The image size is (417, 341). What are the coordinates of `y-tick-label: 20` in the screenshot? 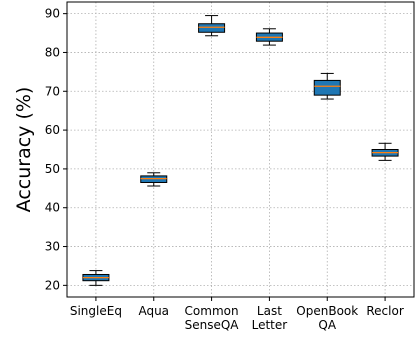 It's located at (52, 285).